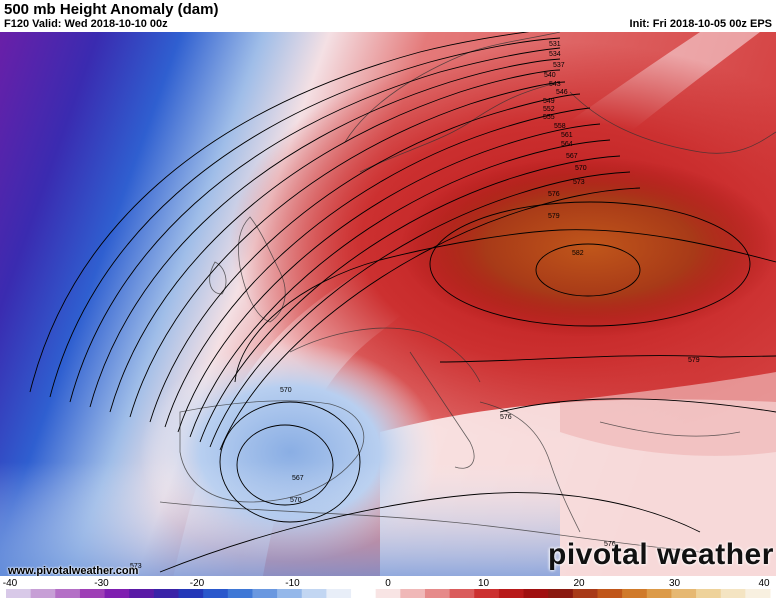 This screenshot has width=776, height=600. I want to click on colorbar: -40 -30 -20 -10 0 10 20 30 40, so click(388, 588).